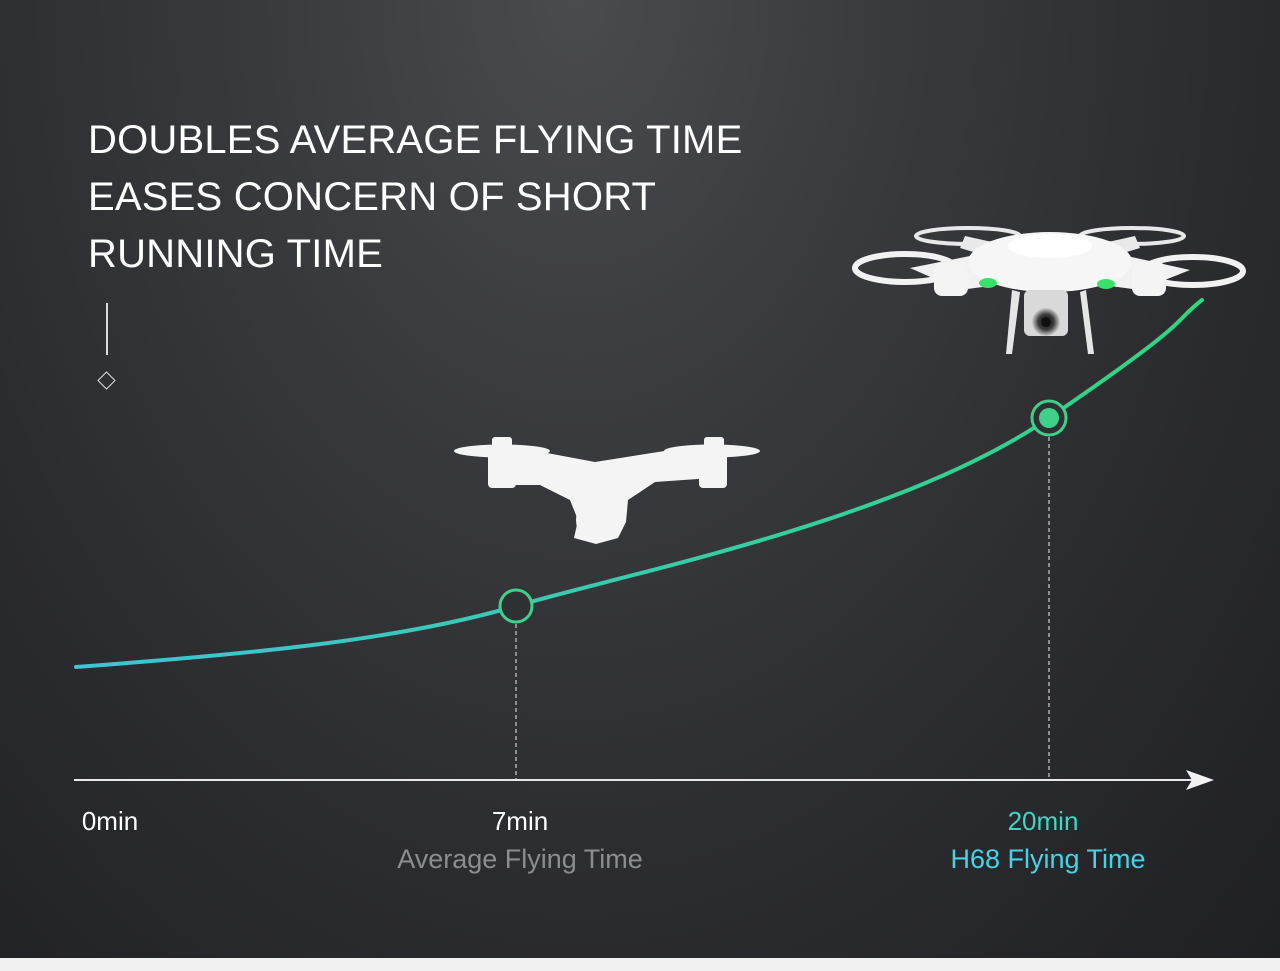 Image resolution: width=1280 pixels, height=971 pixels. Describe the element at coordinates (235, 254) in the screenshot. I see `headline-line-3: RUNNING TIME` at that location.